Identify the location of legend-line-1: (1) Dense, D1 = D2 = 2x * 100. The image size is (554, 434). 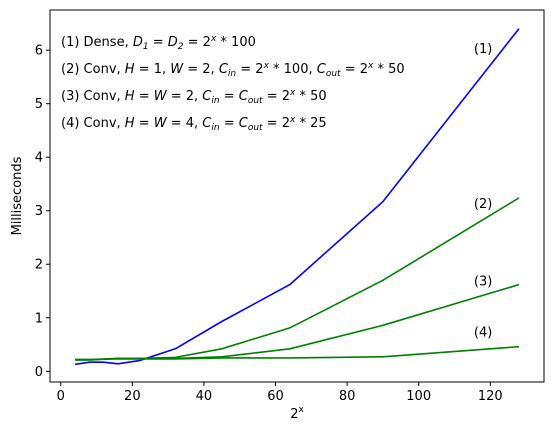
(158, 43).